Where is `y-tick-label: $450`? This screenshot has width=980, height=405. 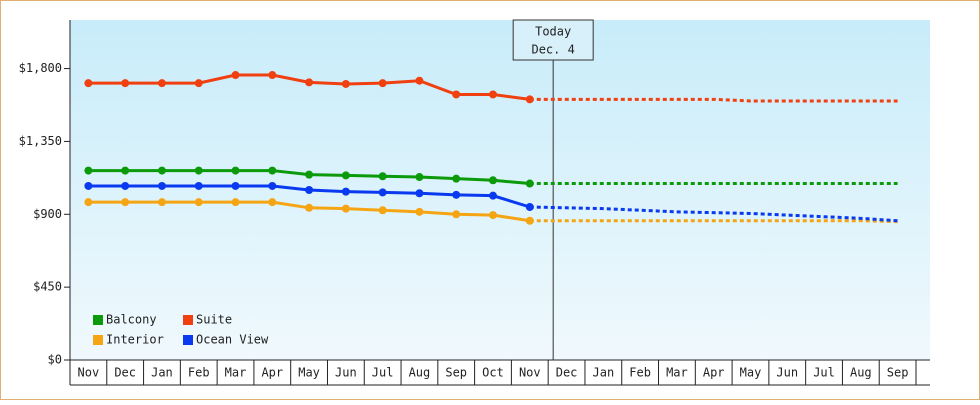
y-tick-label: $450 is located at coordinates (47, 287).